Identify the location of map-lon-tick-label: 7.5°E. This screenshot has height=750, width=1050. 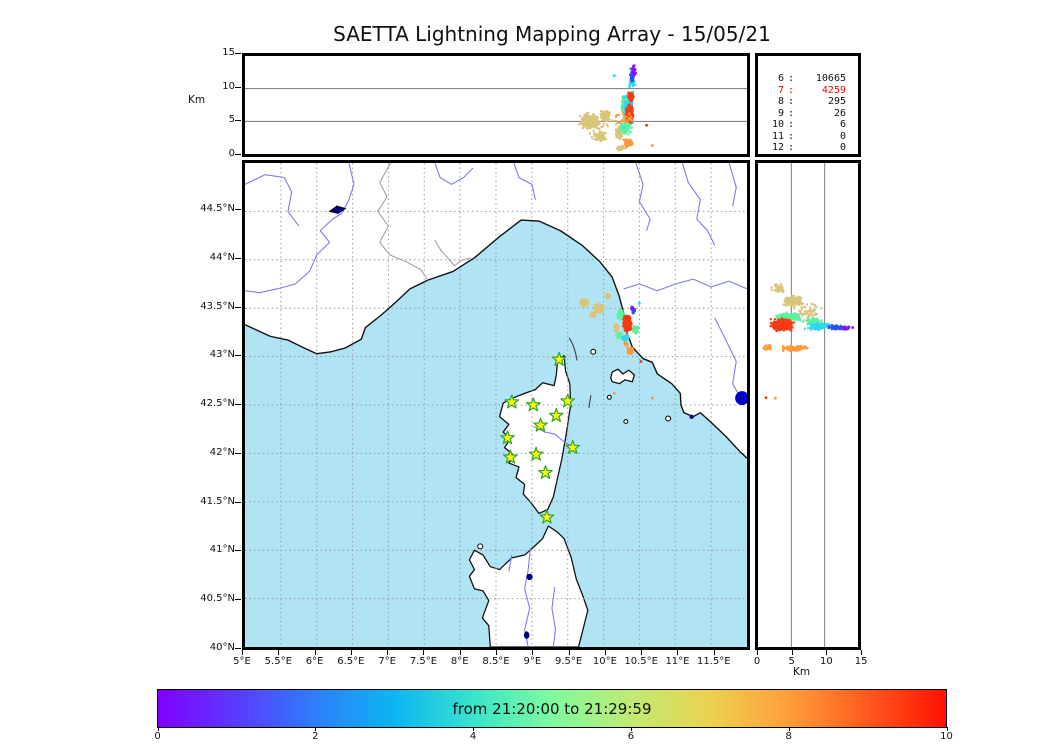
(423, 661).